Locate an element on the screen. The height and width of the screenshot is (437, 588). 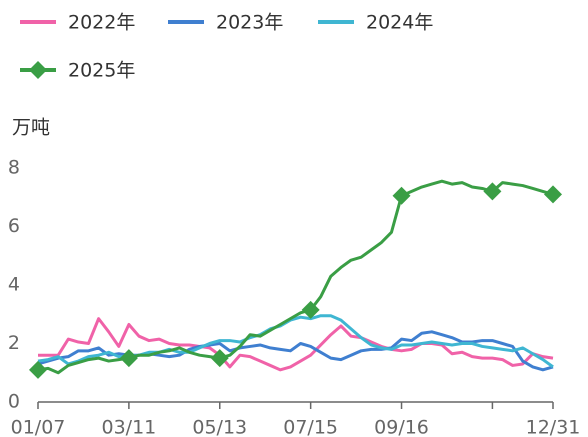
y-tick-label: 2 is located at coordinates (14, 343).